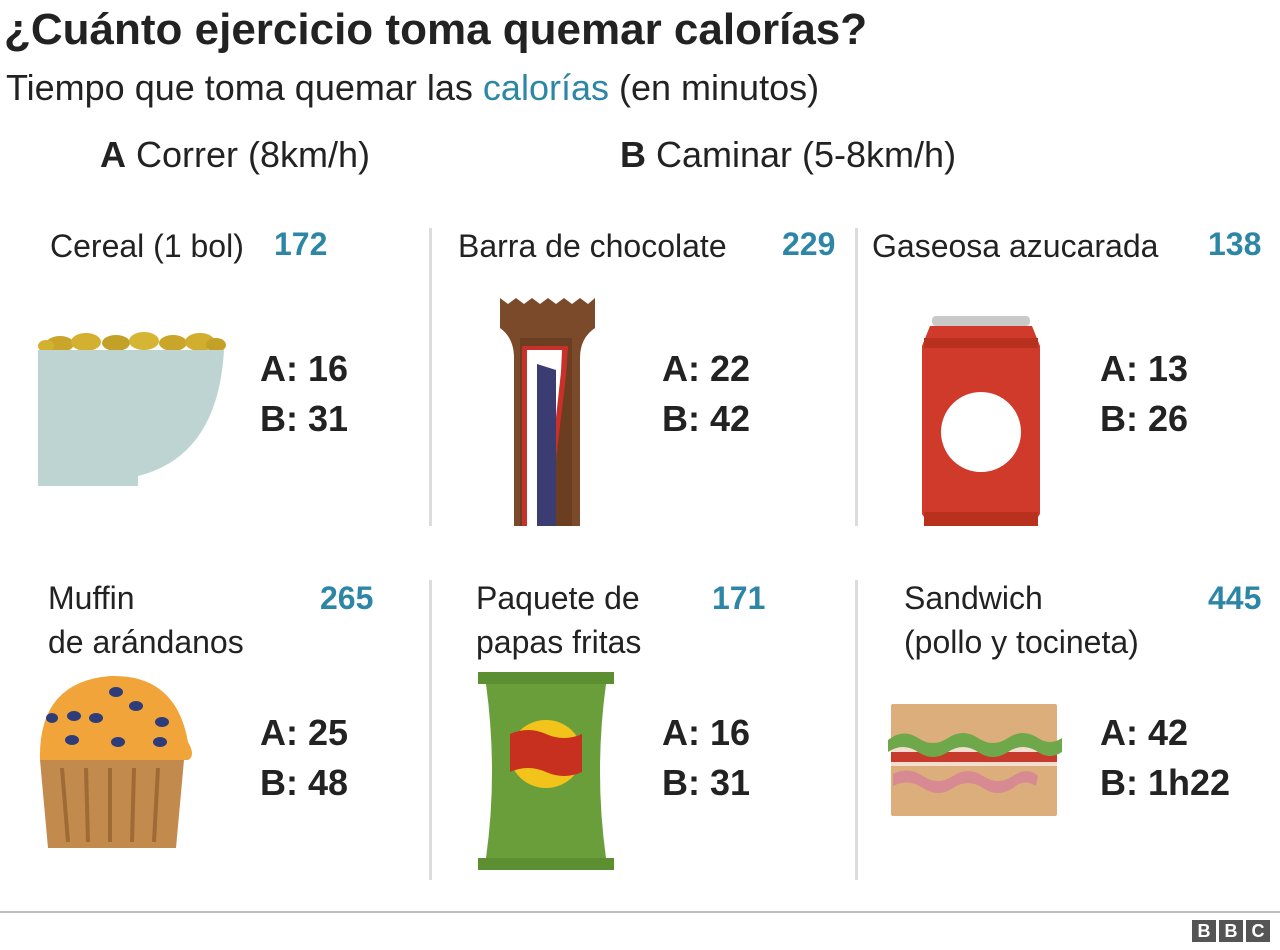 The image size is (1280, 950). What do you see at coordinates (1015, 246) in the screenshot?
I see `food-name: Gaseosa azucarada` at bounding box center [1015, 246].